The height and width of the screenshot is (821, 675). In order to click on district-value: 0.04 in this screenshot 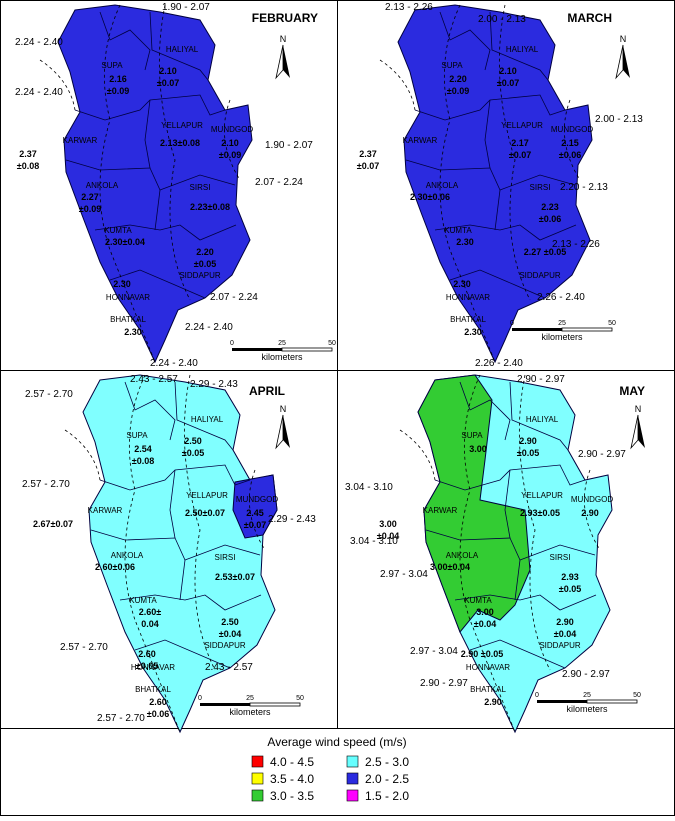, I will do `click(150, 624)`.